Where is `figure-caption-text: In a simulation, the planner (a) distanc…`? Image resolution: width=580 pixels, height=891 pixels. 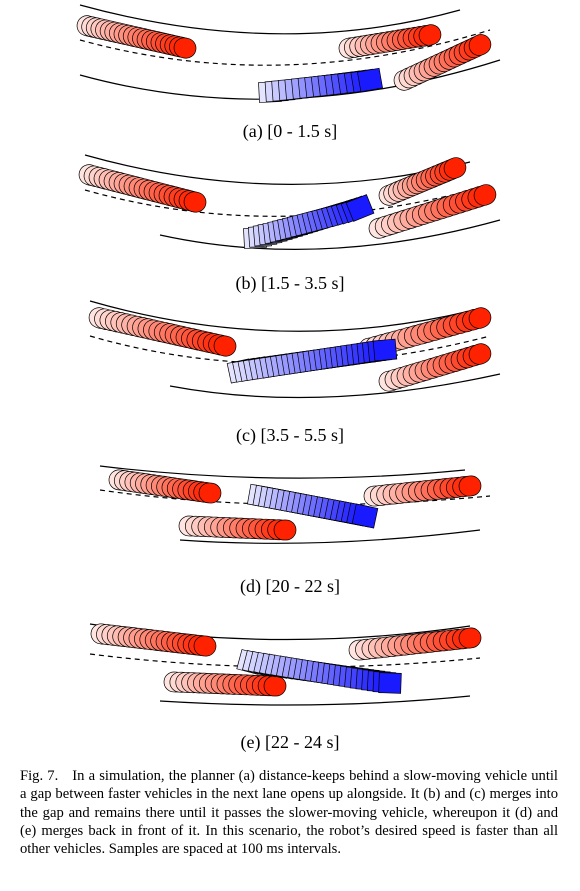 figure-caption-text: In a simulation, the planner (a) distanc… is located at coordinates (289, 813).